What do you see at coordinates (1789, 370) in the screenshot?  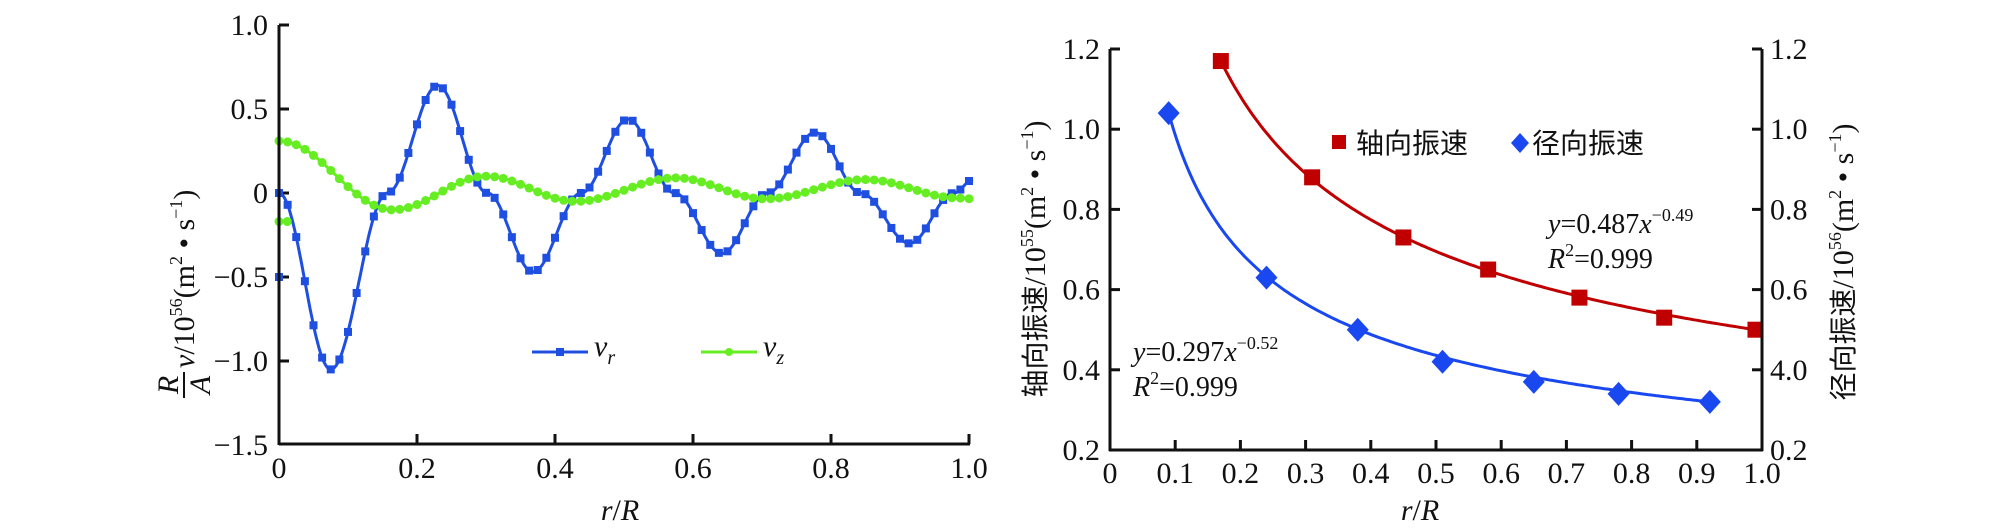 I see `y-right-tick-label: 4.0` at bounding box center [1789, 370].